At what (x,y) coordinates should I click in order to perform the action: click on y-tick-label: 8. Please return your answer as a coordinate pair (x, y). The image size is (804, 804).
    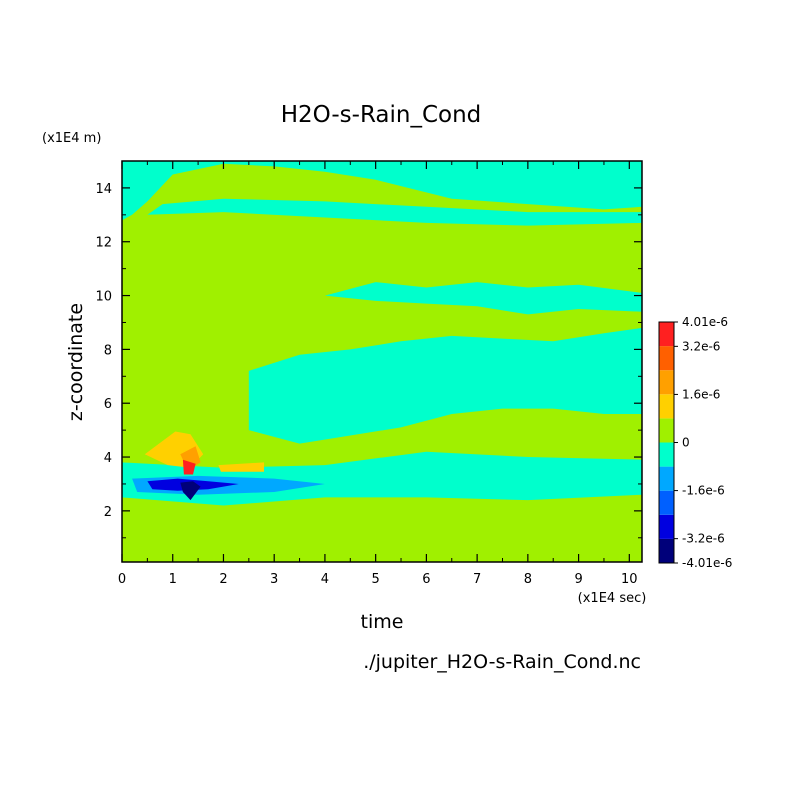
    Looking at the image, I should click on (108, 350).